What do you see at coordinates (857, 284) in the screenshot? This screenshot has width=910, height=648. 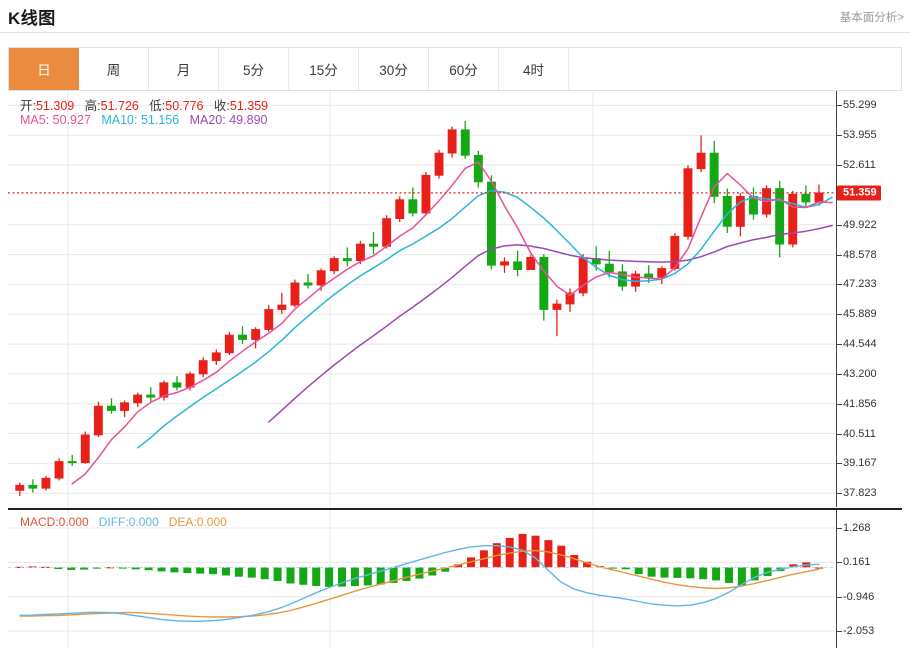 I see `price-axis-tick-6: 47.233` at bounding box center [857, 284].